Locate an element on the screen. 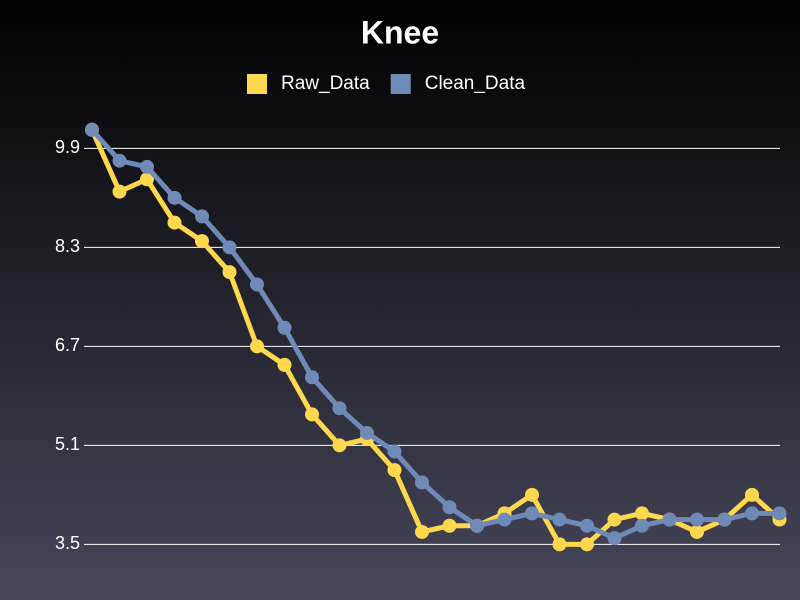  chart-title: Knee is located at coordinates (400, 32).